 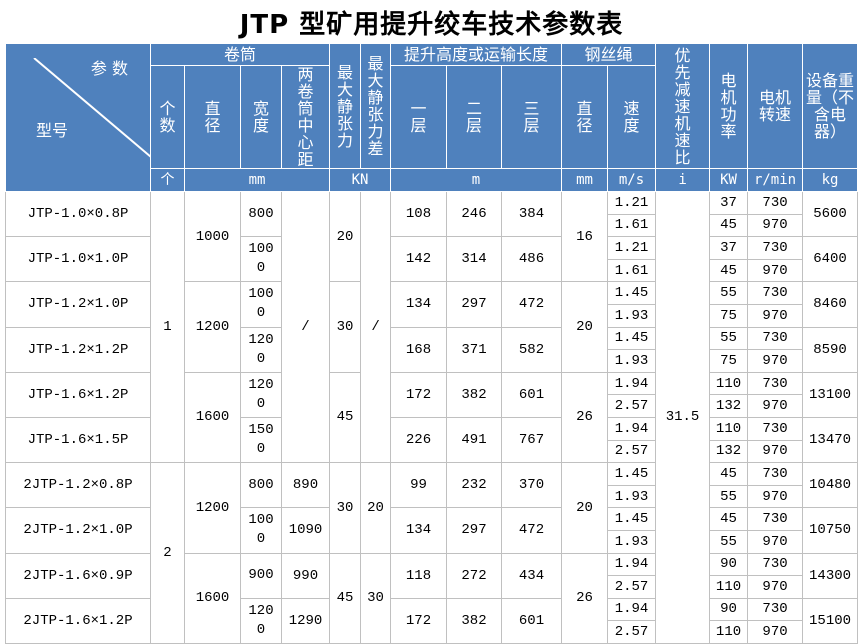 What do you see at coordinates (240, 54) in the screenshot?
I see `drum-header: 卷筒` at bounding box center [240, 54].